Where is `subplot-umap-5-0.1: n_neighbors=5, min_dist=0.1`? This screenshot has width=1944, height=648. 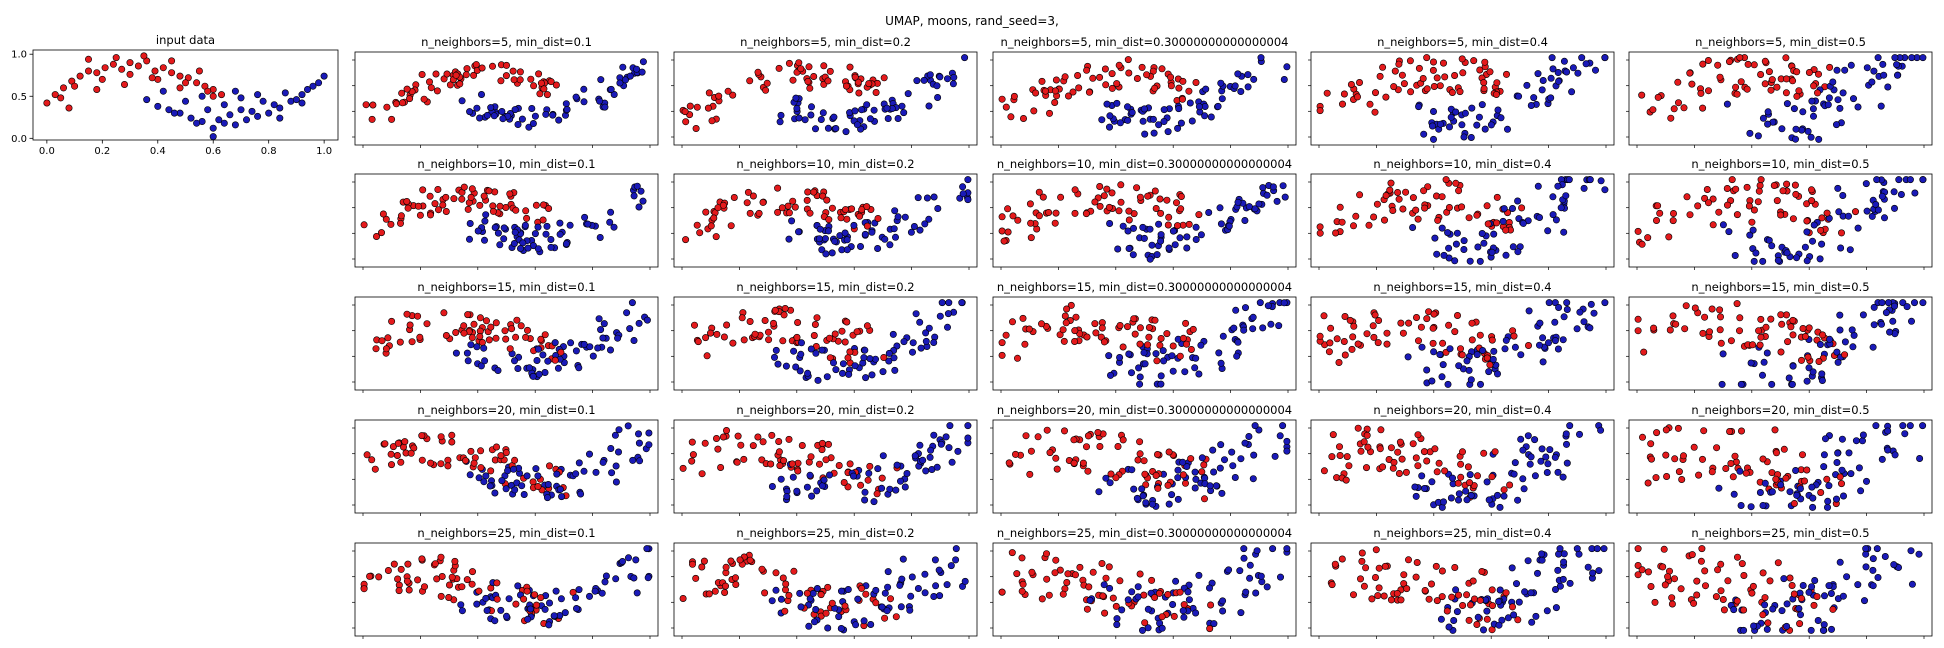 subplot-umap-5-0.1: n_neighbors=5, min_dist=0.1 is located at coordinates (505, 91).